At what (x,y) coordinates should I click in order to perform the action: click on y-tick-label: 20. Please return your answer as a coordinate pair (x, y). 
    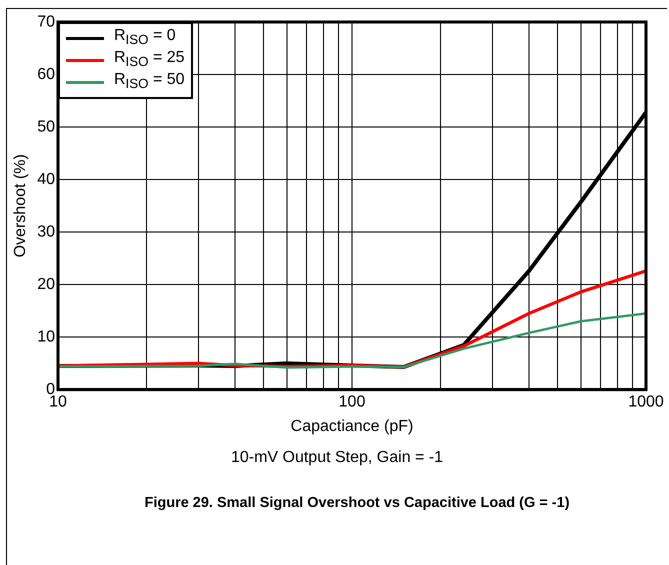
    Looking at the image, I should click on (46, 284).